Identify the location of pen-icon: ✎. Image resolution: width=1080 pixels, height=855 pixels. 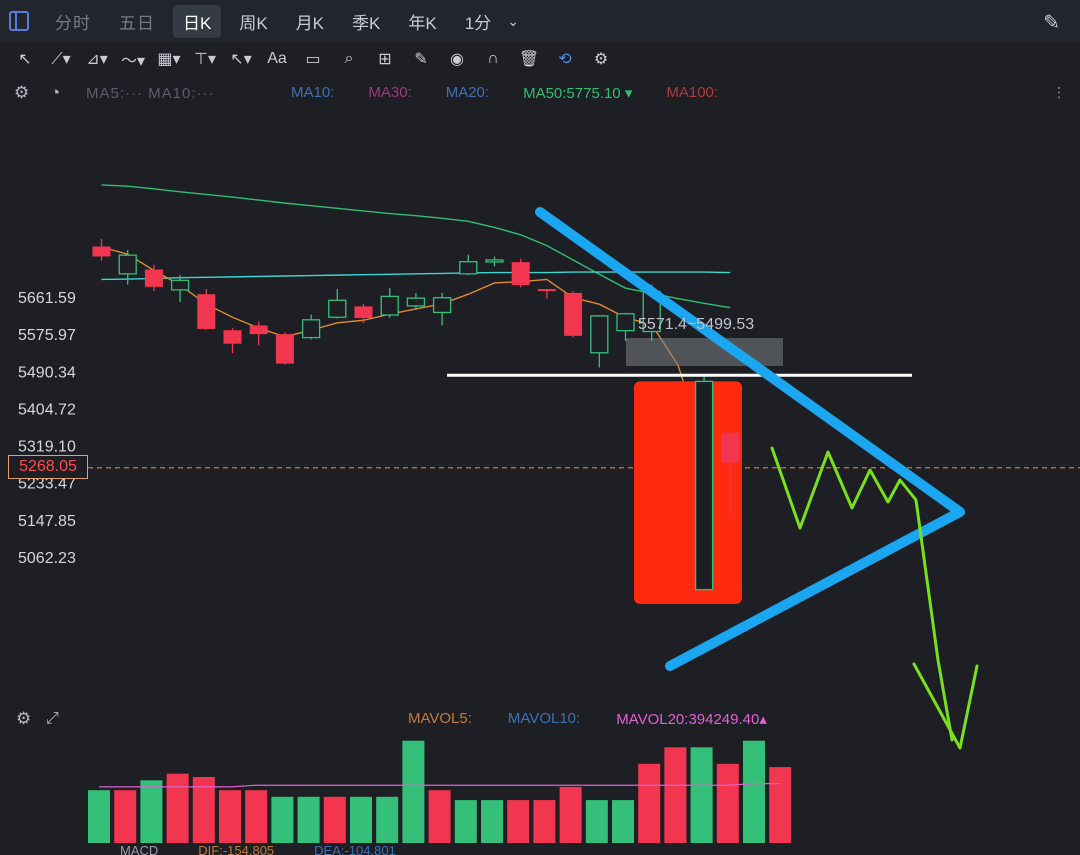
(1051, 23).